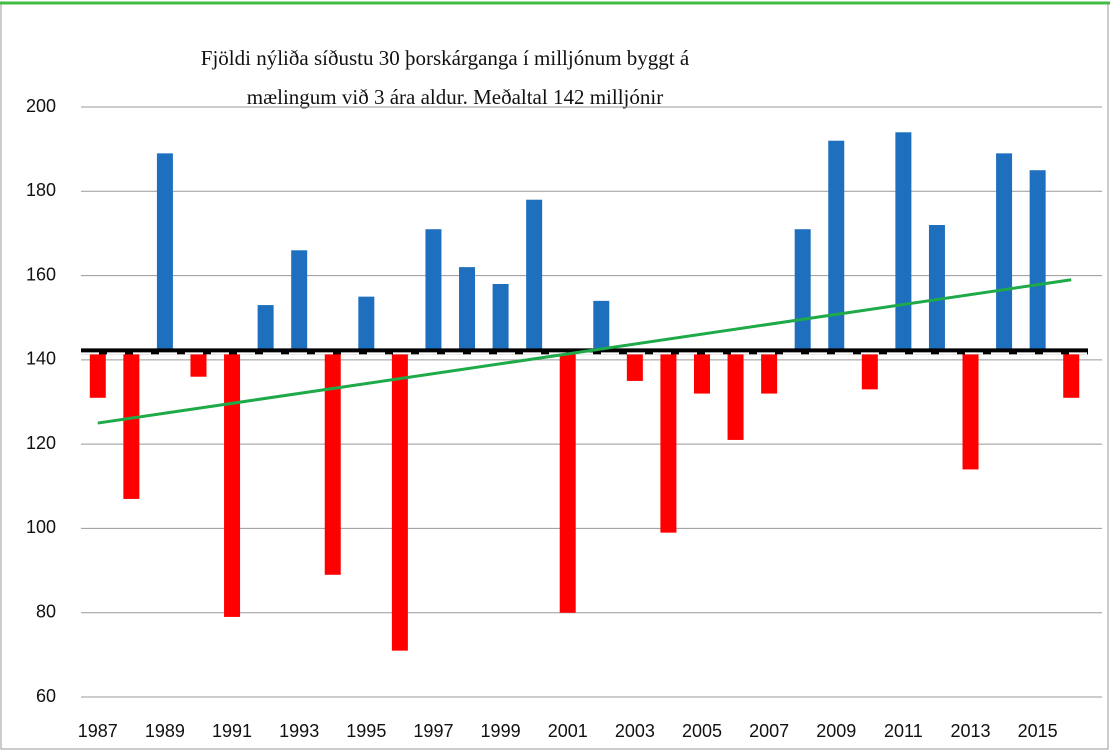 The height and width of the screenshot is (751, 1110). Describe the element at coordinates (501, 731) in the screenshot. I see `x-tick-label: 1999` at that location.